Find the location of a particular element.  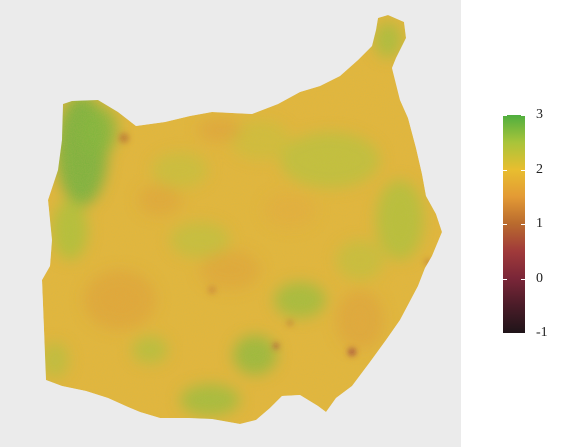

color-scale-bar is located at coordinates (514, 224).